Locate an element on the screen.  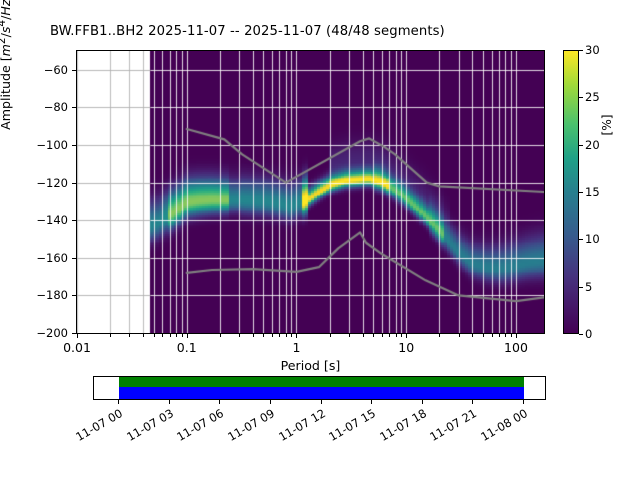
colorbar-tick-label: 30 is located at coordinates (592, 50).